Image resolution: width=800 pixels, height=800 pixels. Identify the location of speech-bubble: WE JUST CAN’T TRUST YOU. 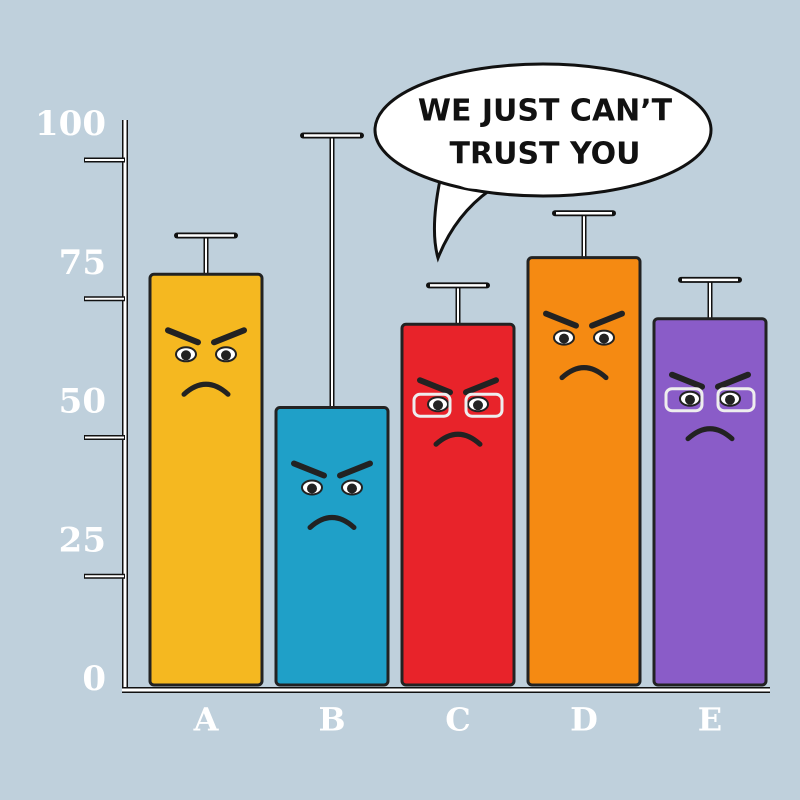
(543, 162).